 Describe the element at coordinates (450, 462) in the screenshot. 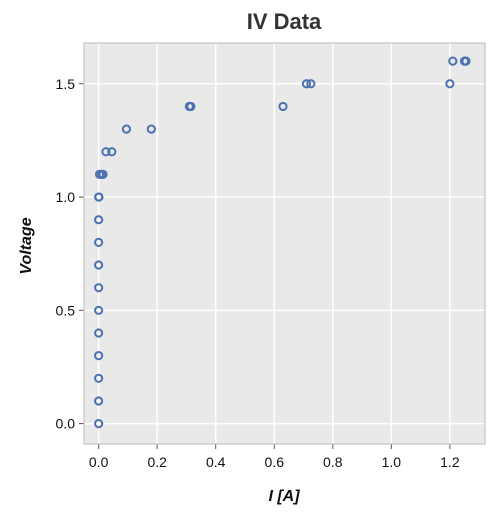

I see `x-tick-label: 1.2` at that location.